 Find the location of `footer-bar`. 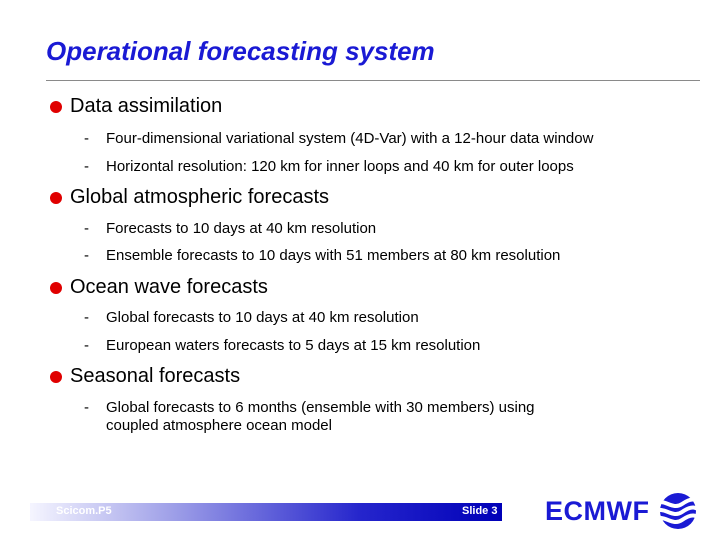

footer-bar is located at coordinates (266, 512).